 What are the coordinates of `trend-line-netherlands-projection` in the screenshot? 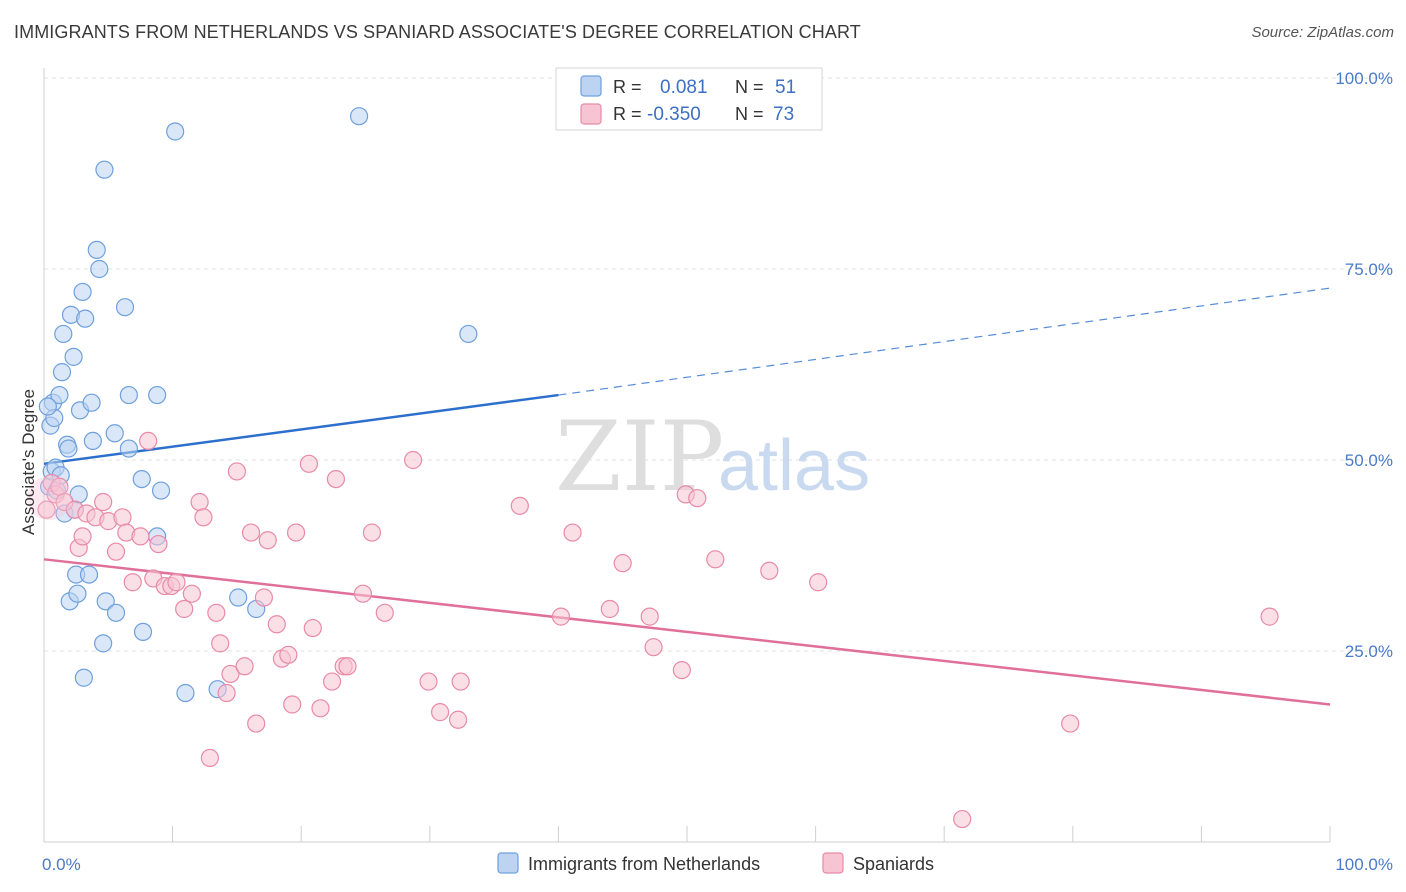 It's located at (944, 341).